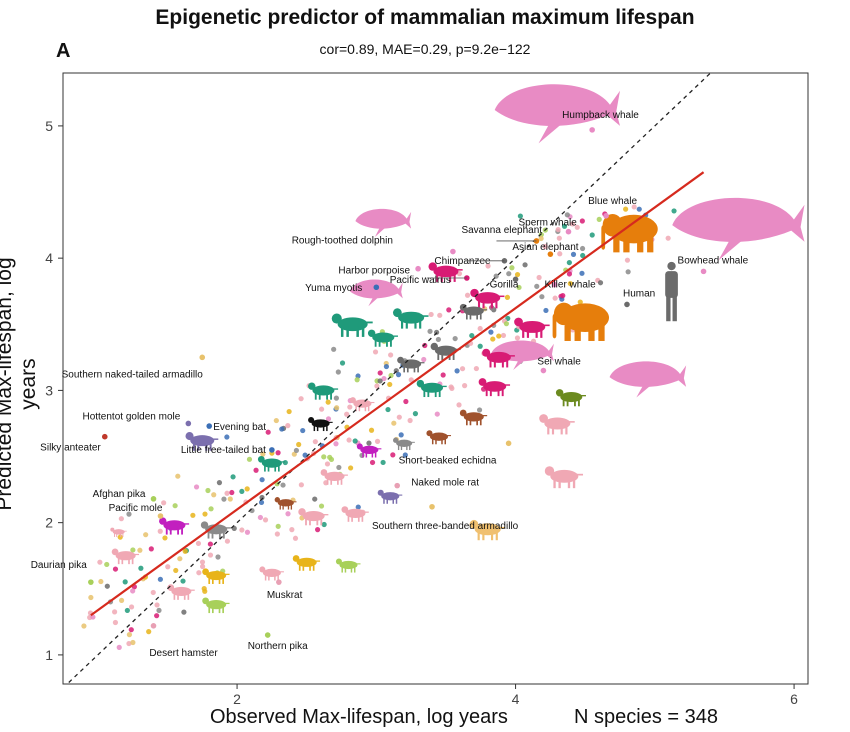  I want to click on labeled-point-label: Southern naked-tailed armadillo, so click(133, 374).